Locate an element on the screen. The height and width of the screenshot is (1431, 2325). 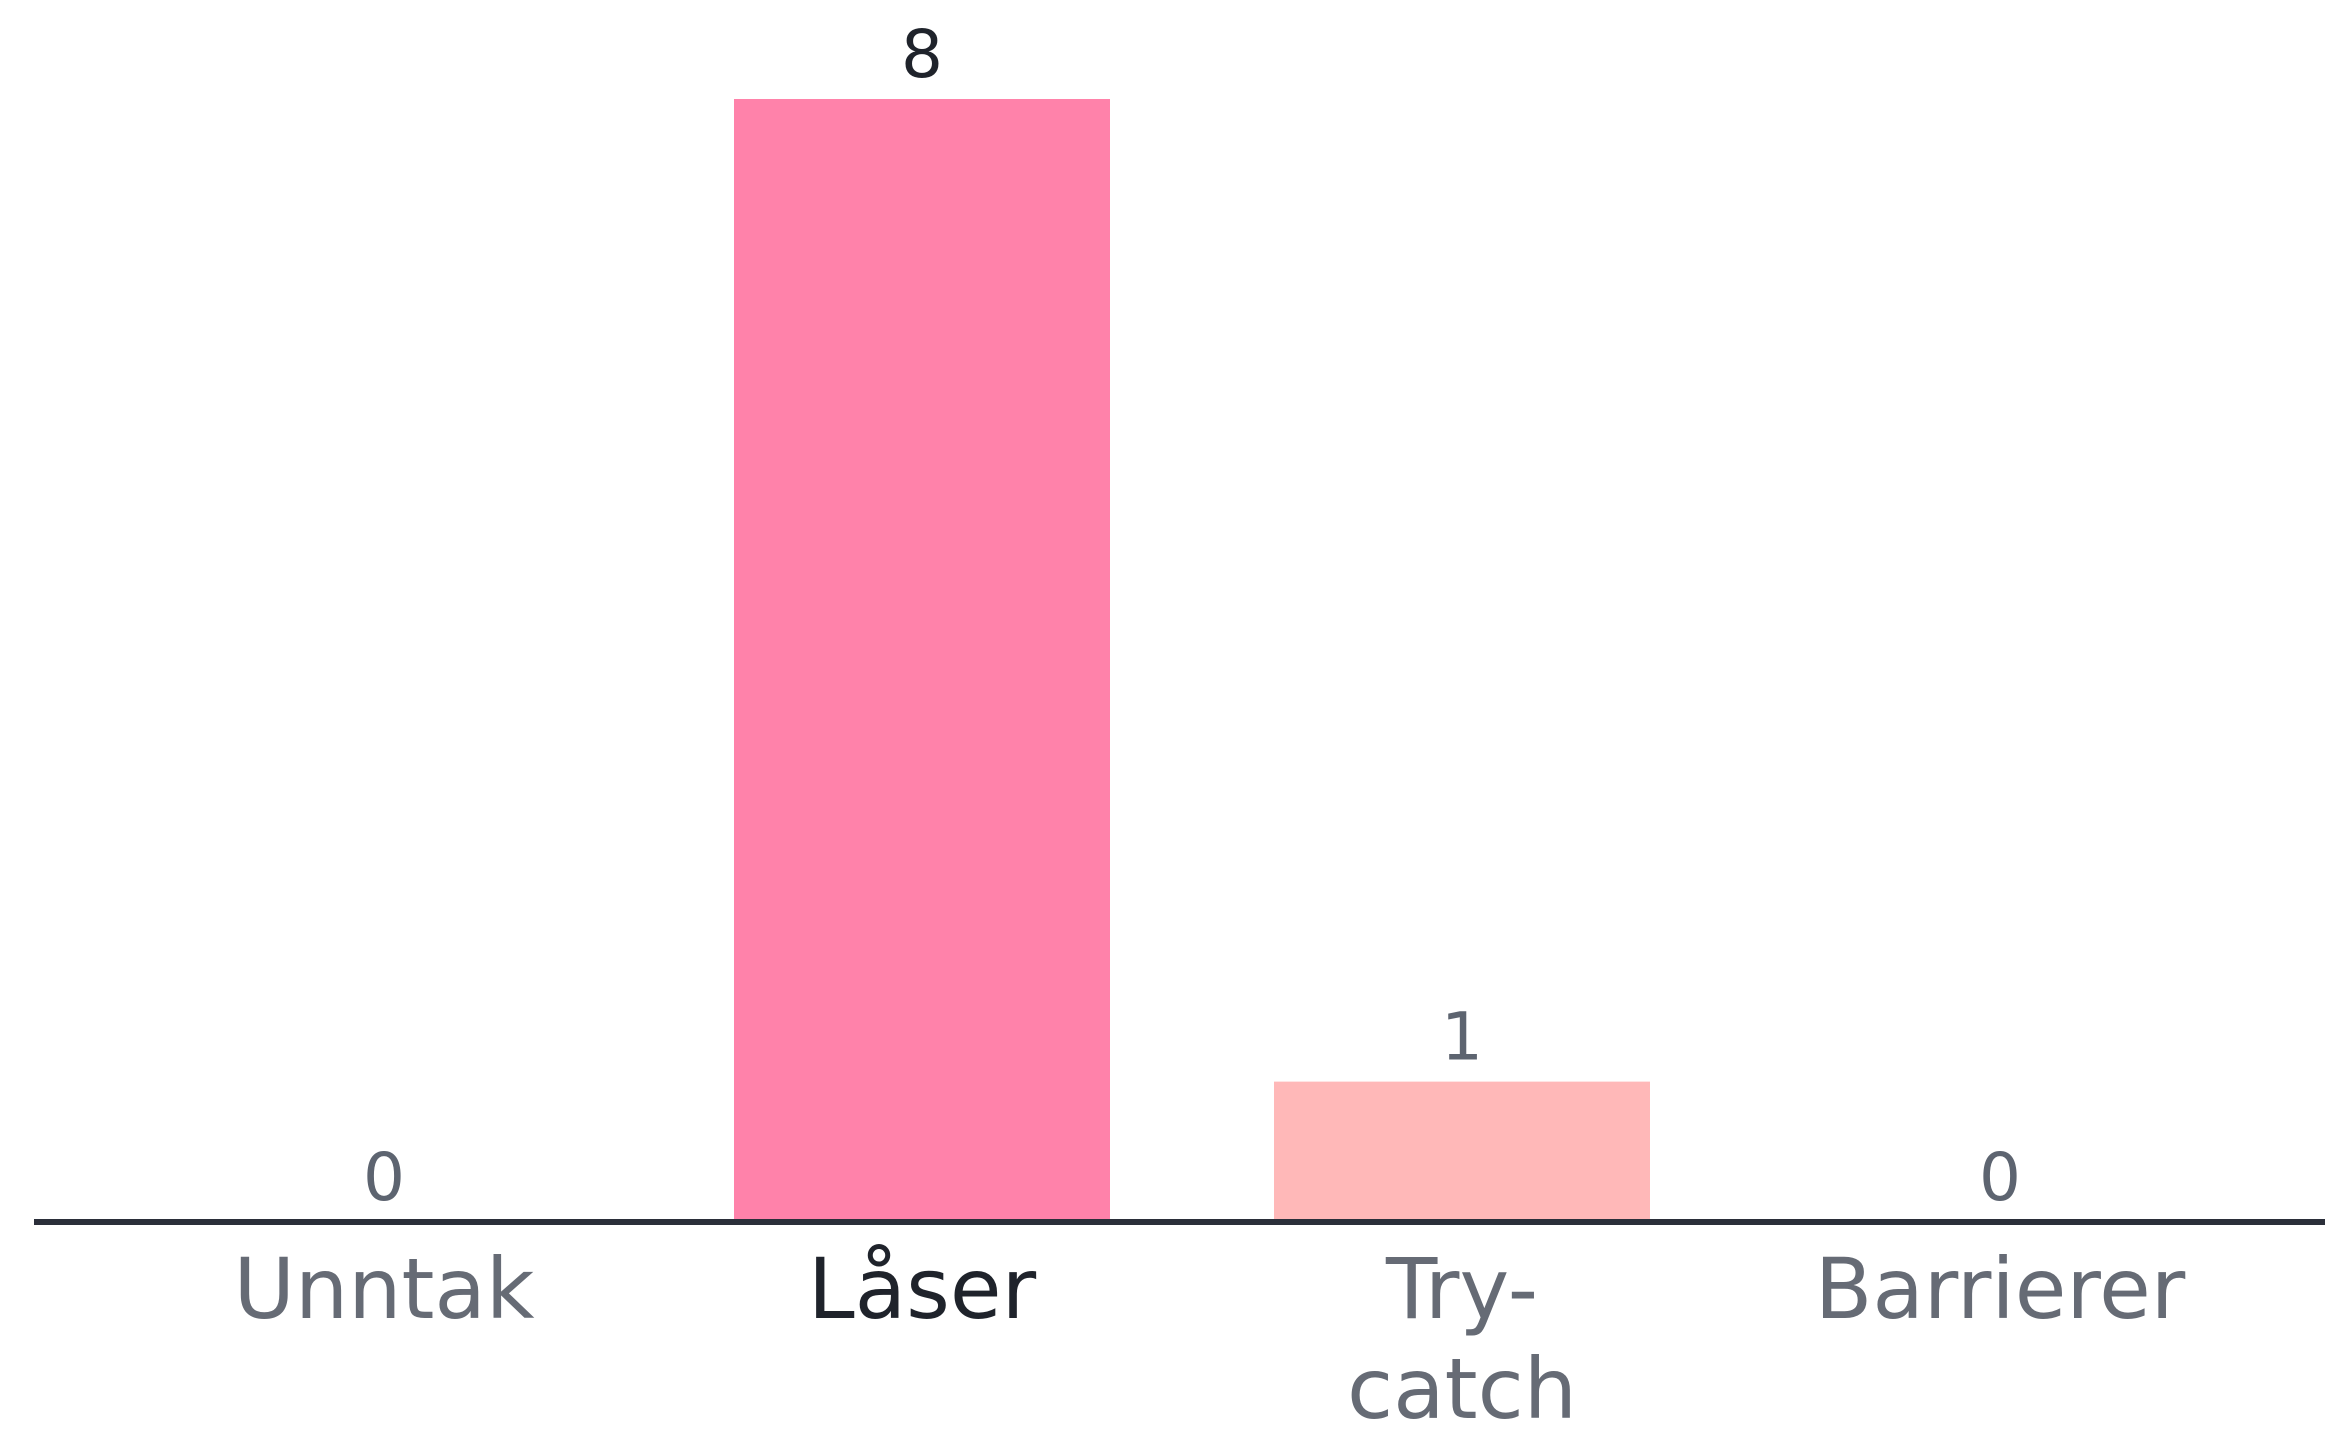
value-label-0: 0 is located at coordinates (384, 1177).